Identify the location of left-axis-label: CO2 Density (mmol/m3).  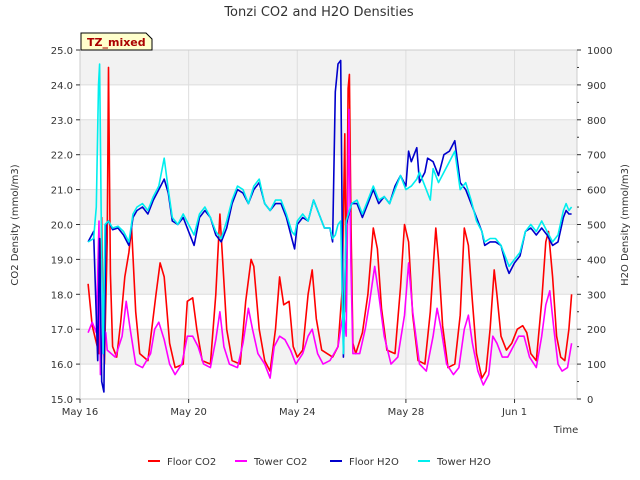
(15, 224).